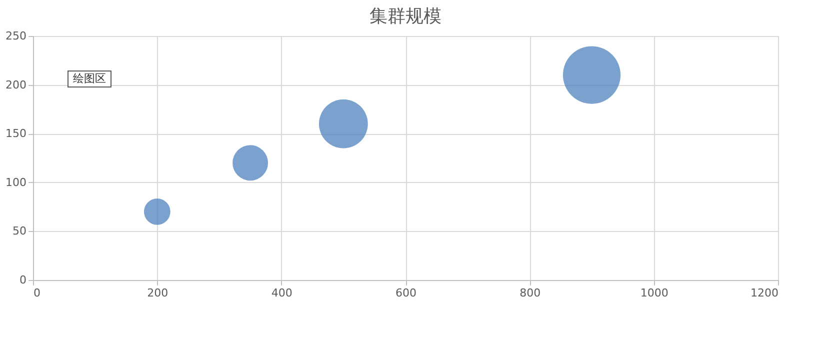 Image resolution: width=822 pixels, height=337 pixels. What do you see at coordinates (89, 78) in the screenshot?
I see `annotation: 绘图区` at bounding box center [89, 78].